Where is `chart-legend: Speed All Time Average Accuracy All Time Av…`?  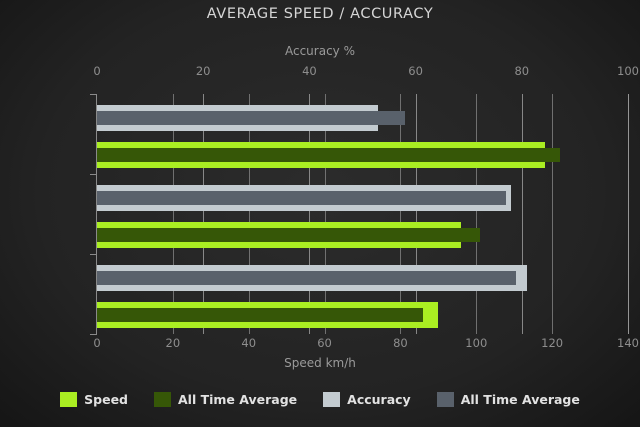 chart-legend: Speed All Time Average Accuracy All Time Av… is located at coordinates (320, 399).